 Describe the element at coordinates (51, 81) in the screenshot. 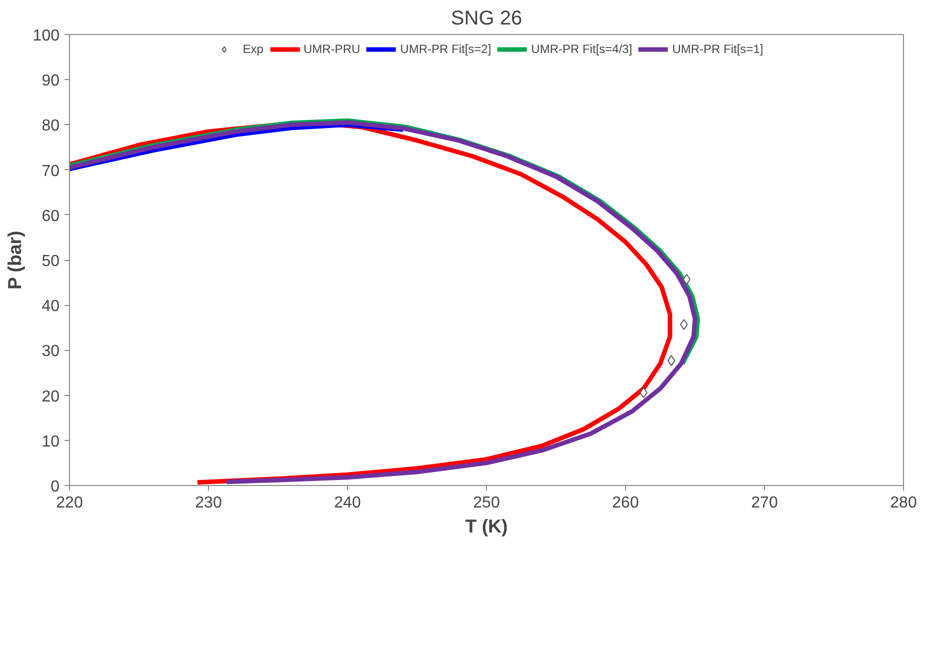

I see `y-tick-label: 90` at that location.